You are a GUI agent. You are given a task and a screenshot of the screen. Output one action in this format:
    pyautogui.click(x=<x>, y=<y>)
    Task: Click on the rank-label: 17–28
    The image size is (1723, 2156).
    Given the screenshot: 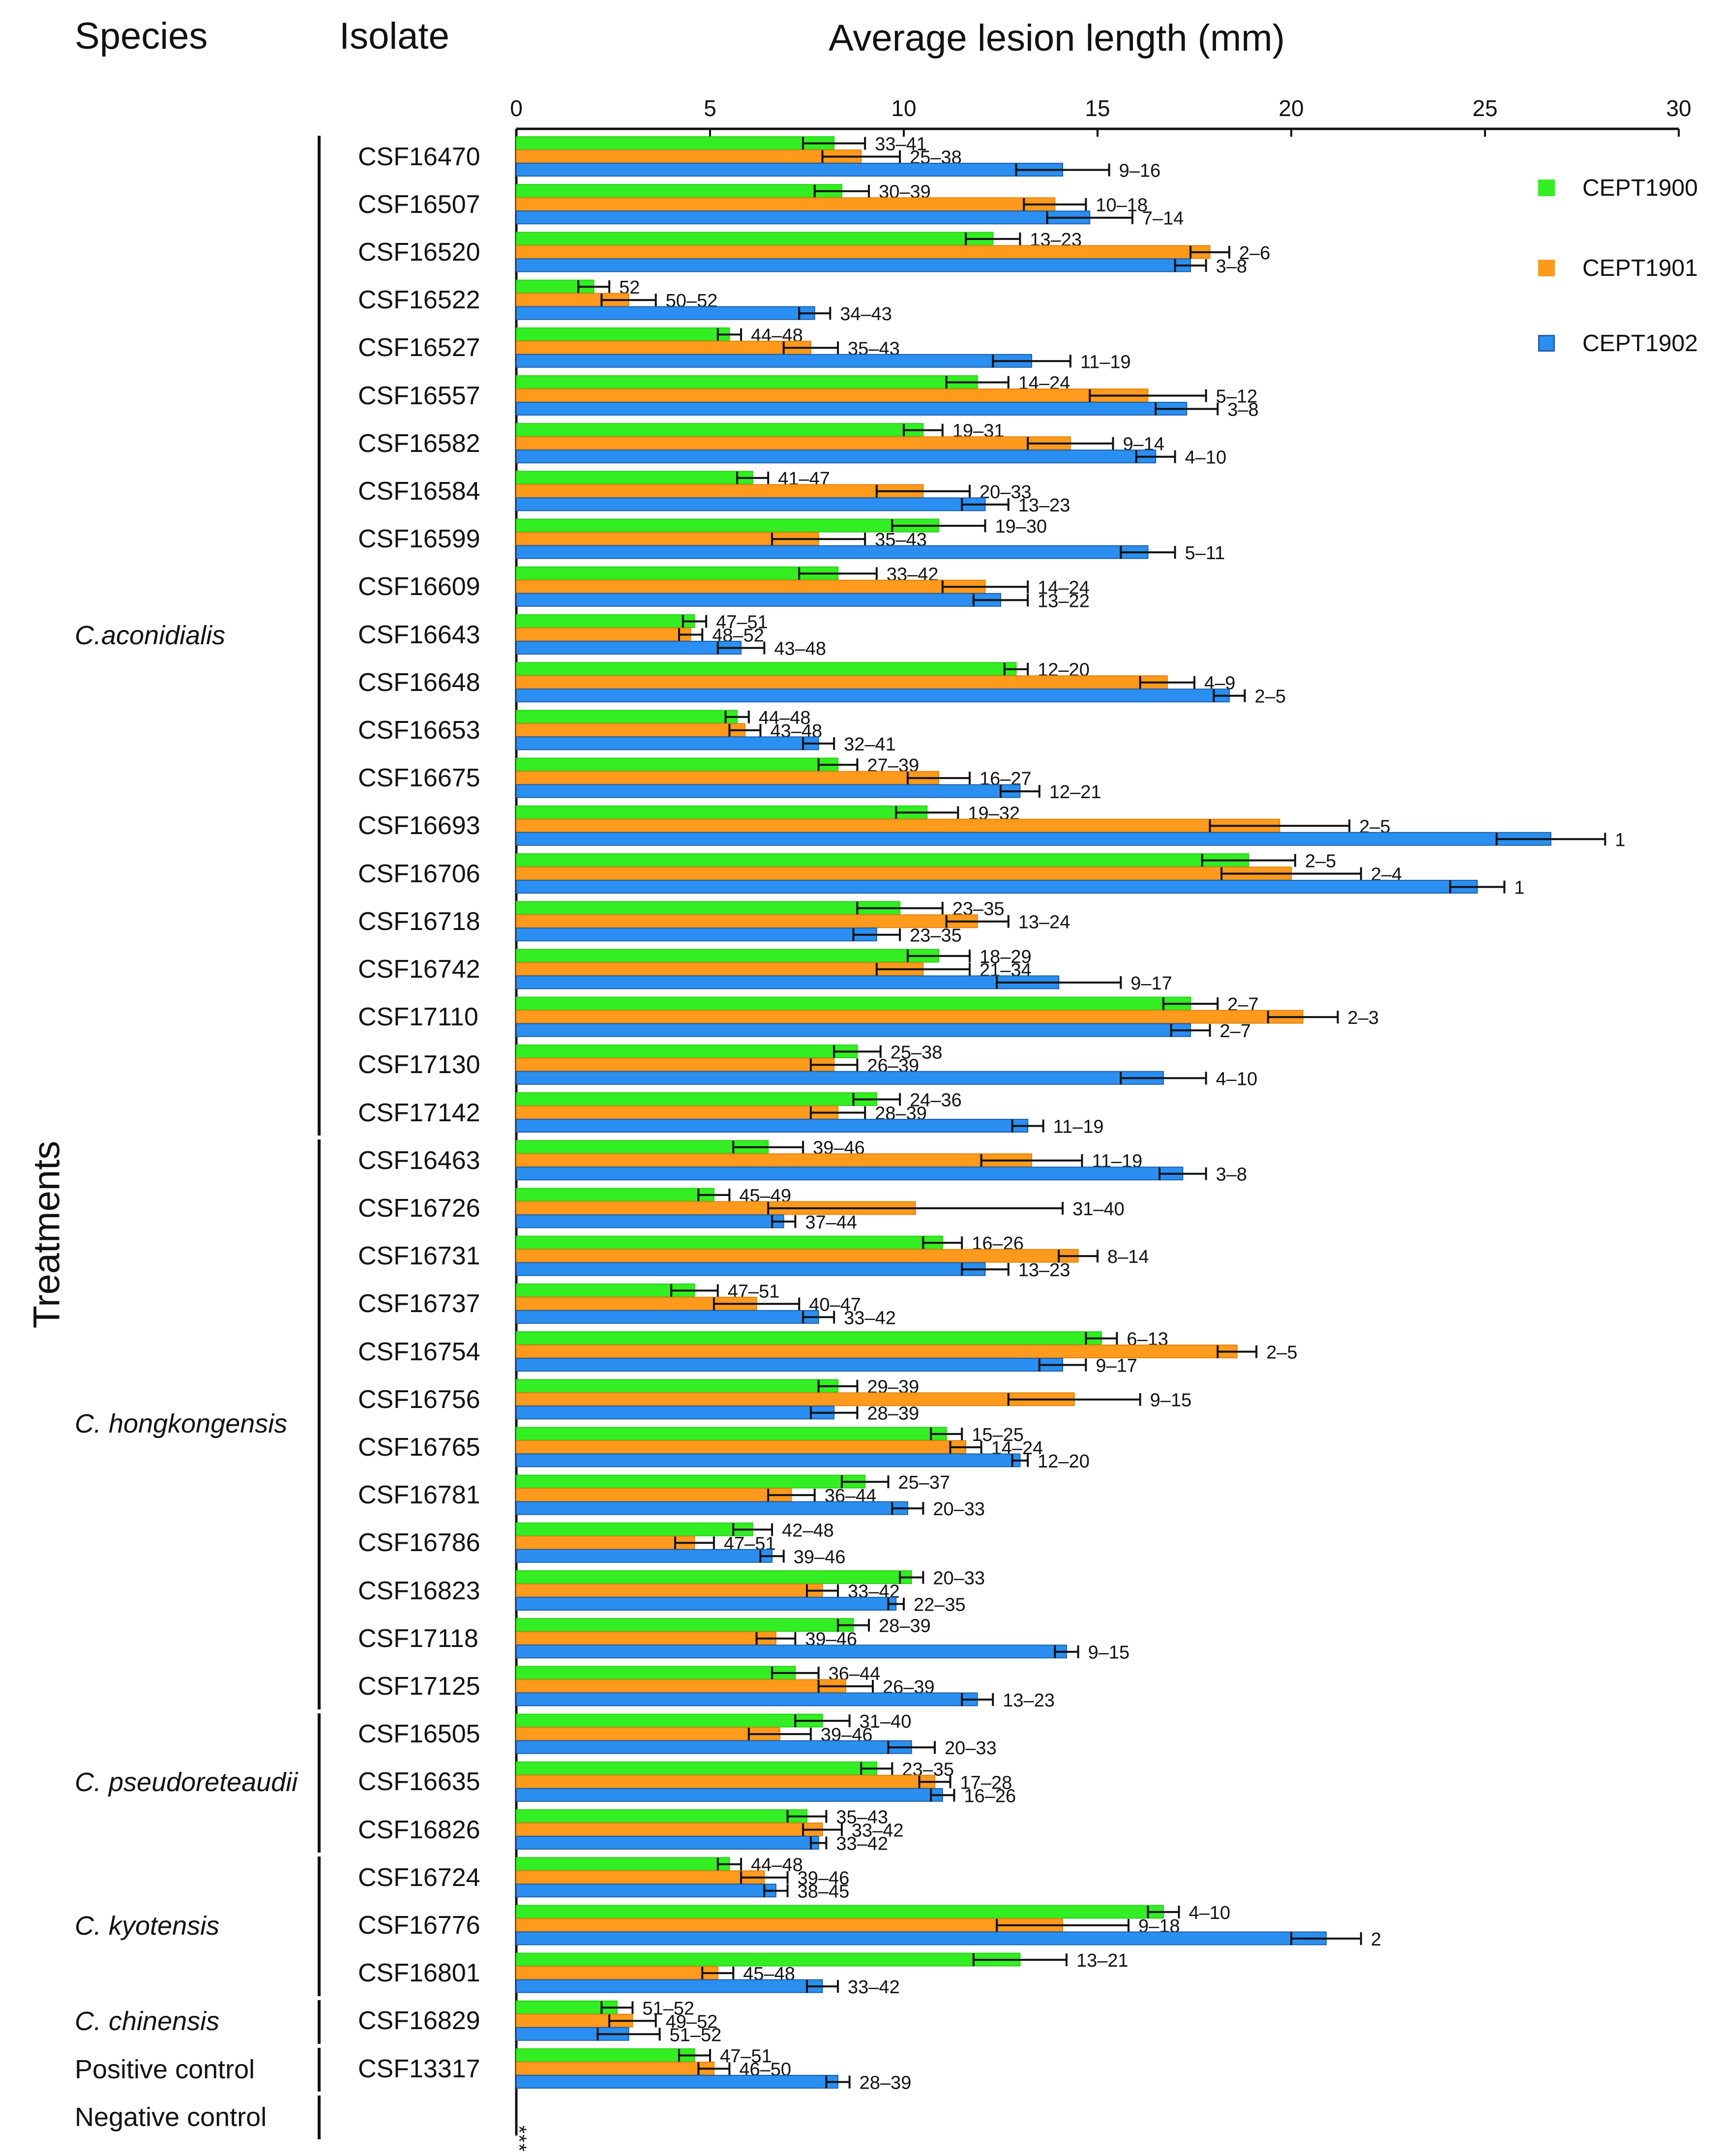 What is the action you would take?
    pyautogui.click(x=986, y=1782)
    